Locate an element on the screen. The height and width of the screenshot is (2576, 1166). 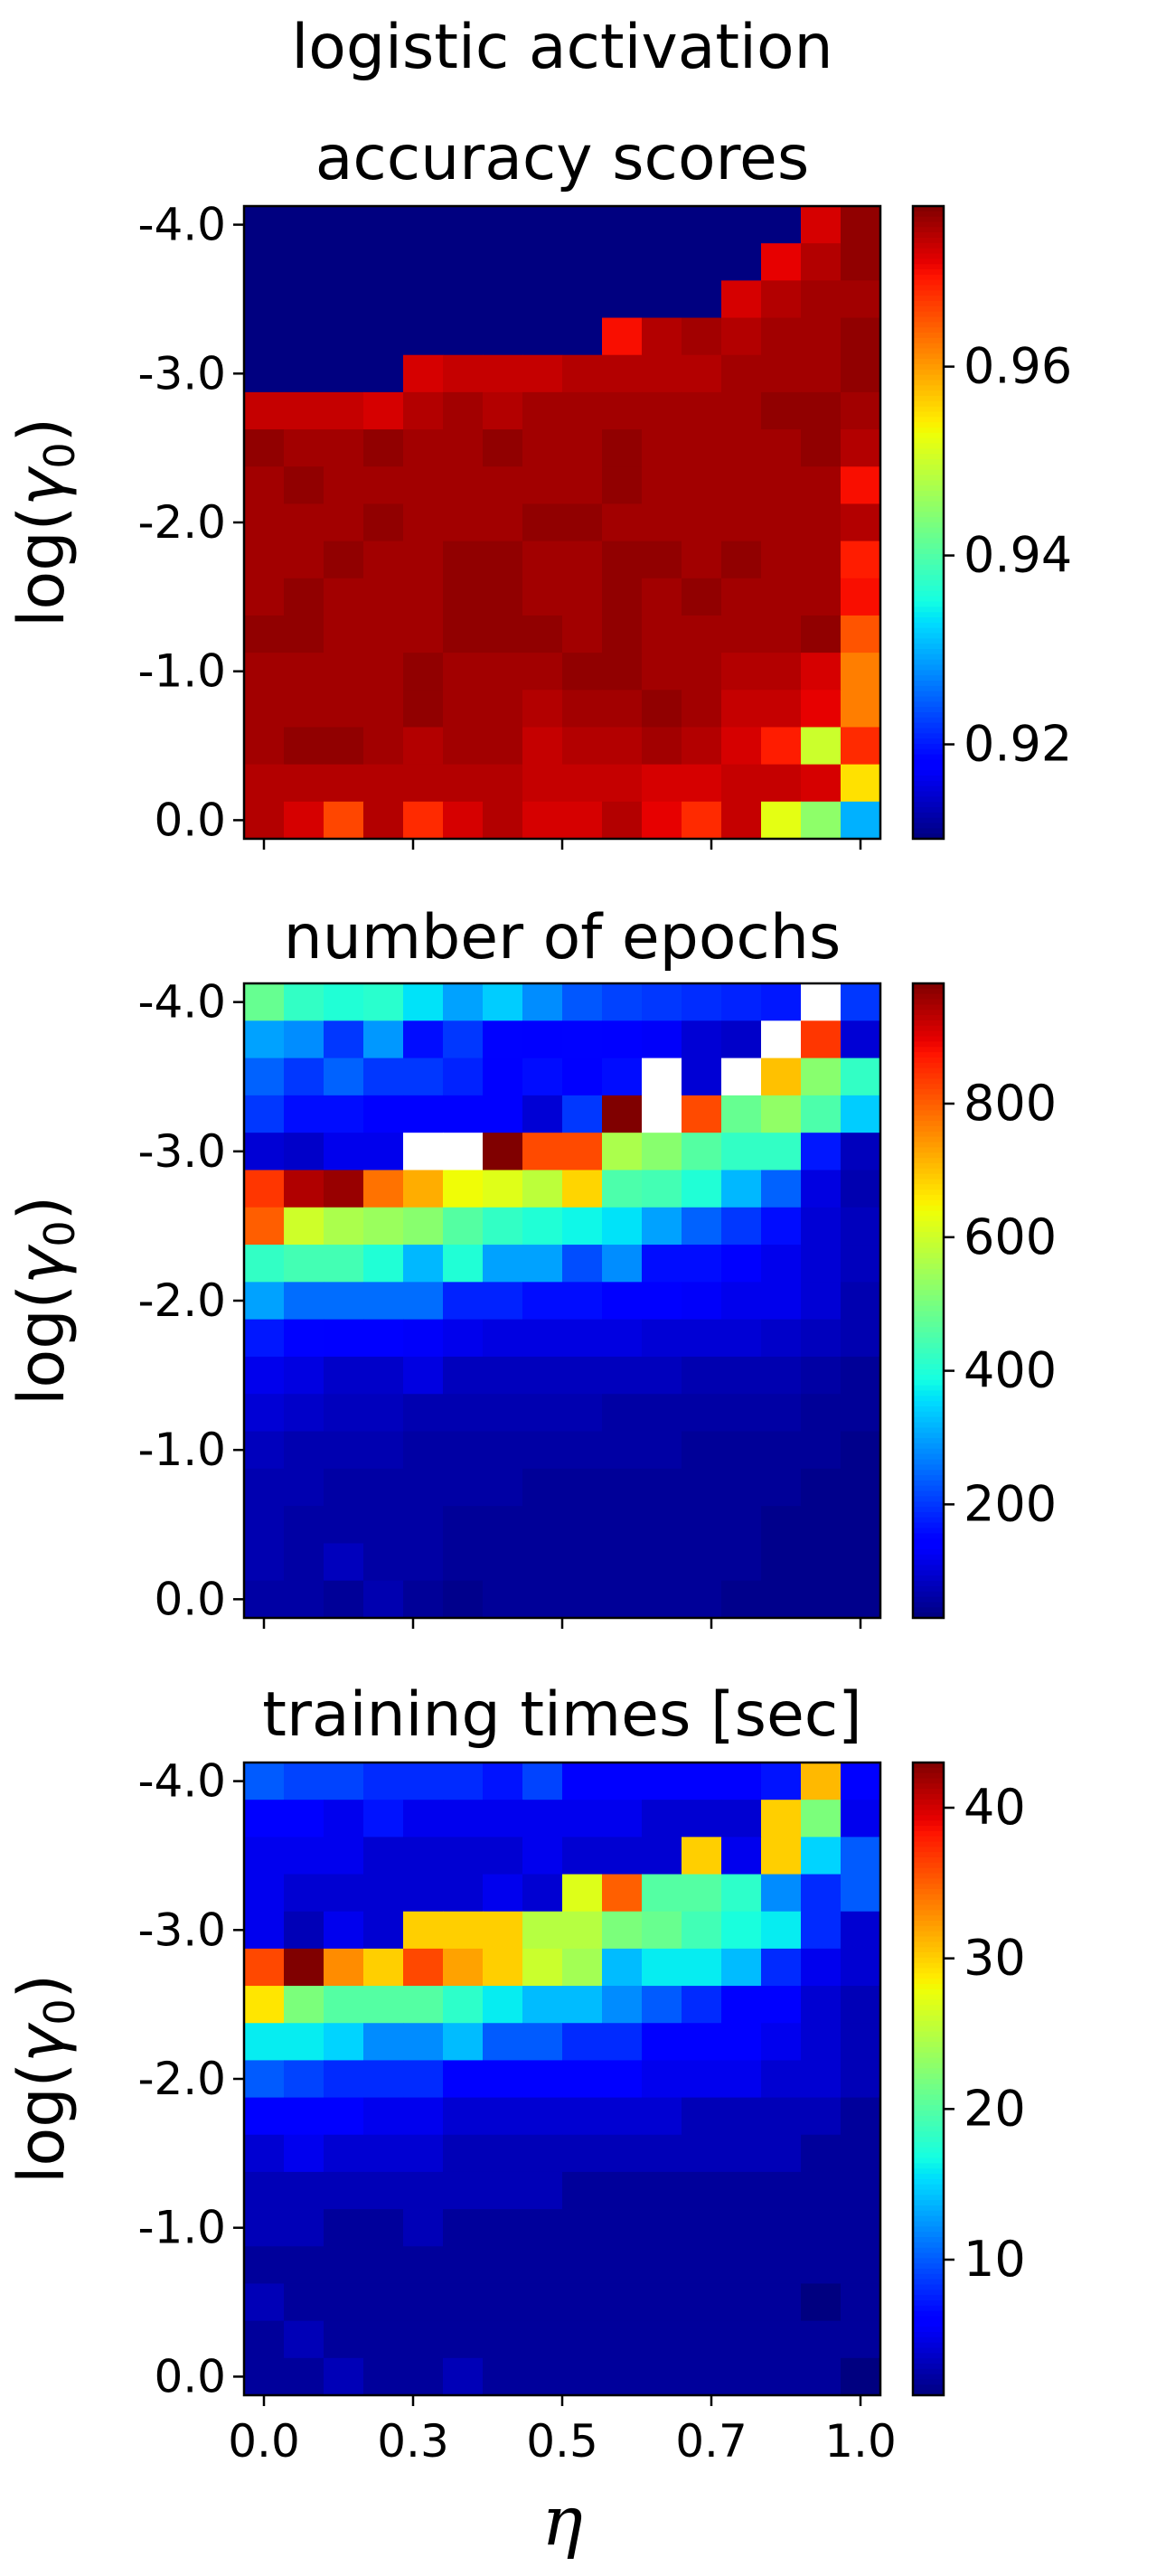
colorbar-tick-label: 400 is located at coordinates (1011, 1370).